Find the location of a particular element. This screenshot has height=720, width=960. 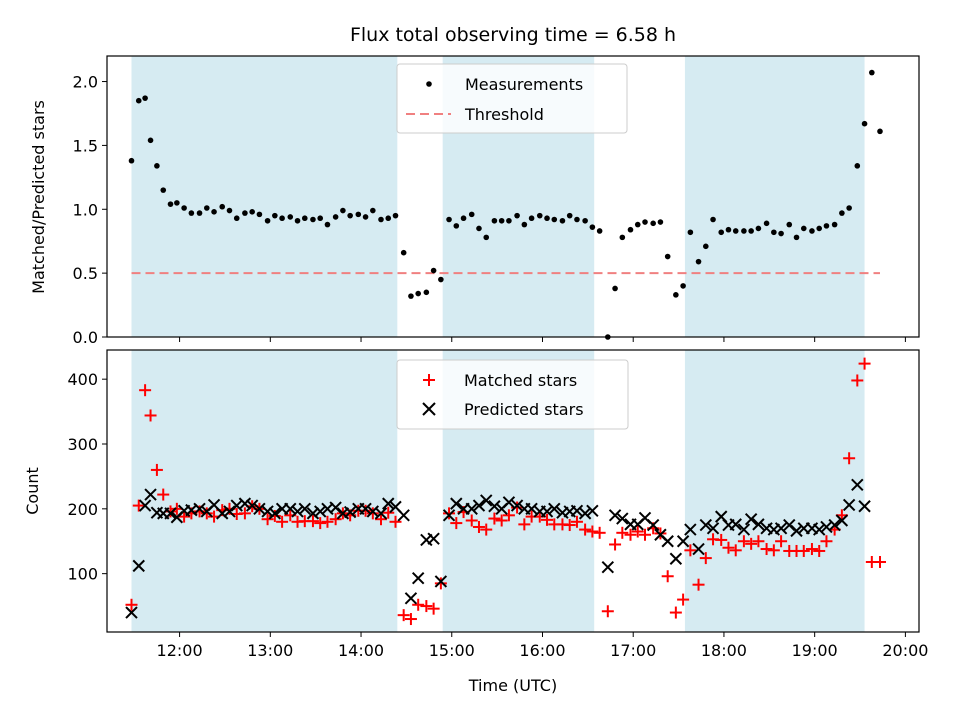

y-tick-label: 200 is located at coordinates (82, 509).